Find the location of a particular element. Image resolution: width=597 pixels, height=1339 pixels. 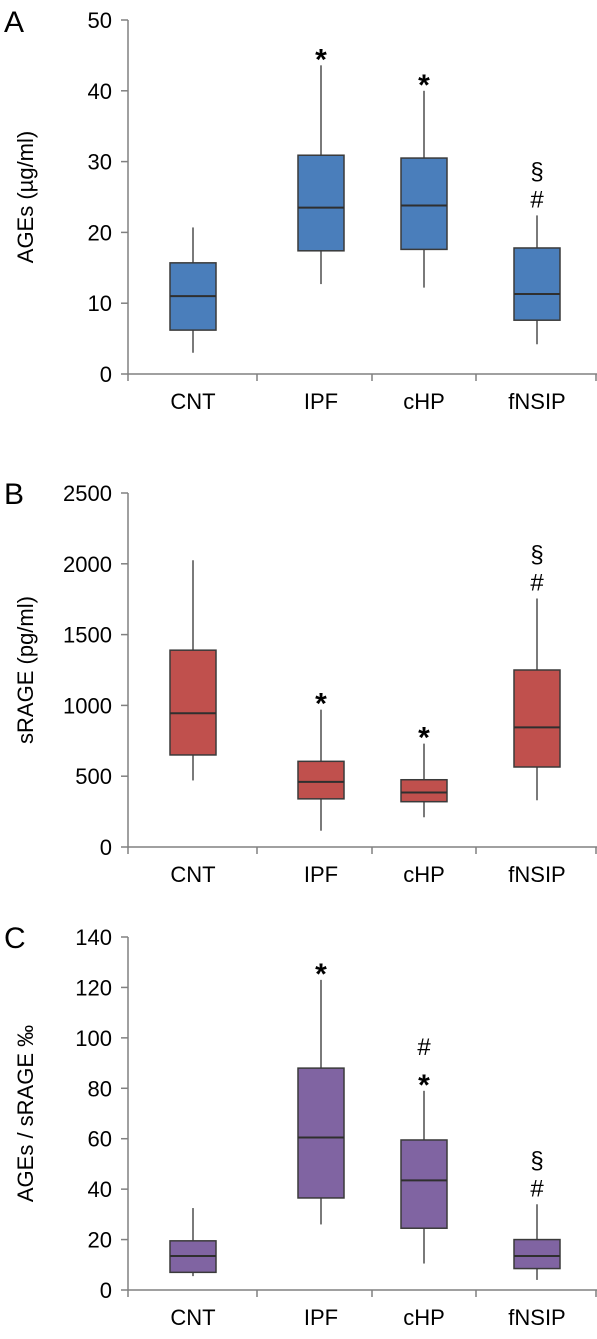

y-tick-label: 120 is located at coordinates (93, 987).